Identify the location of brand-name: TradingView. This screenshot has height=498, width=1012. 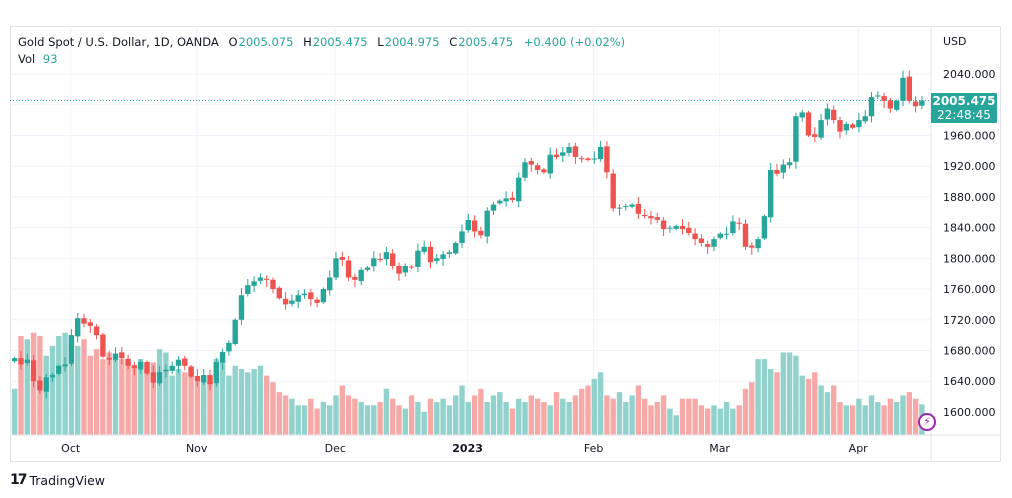
(67, 480).